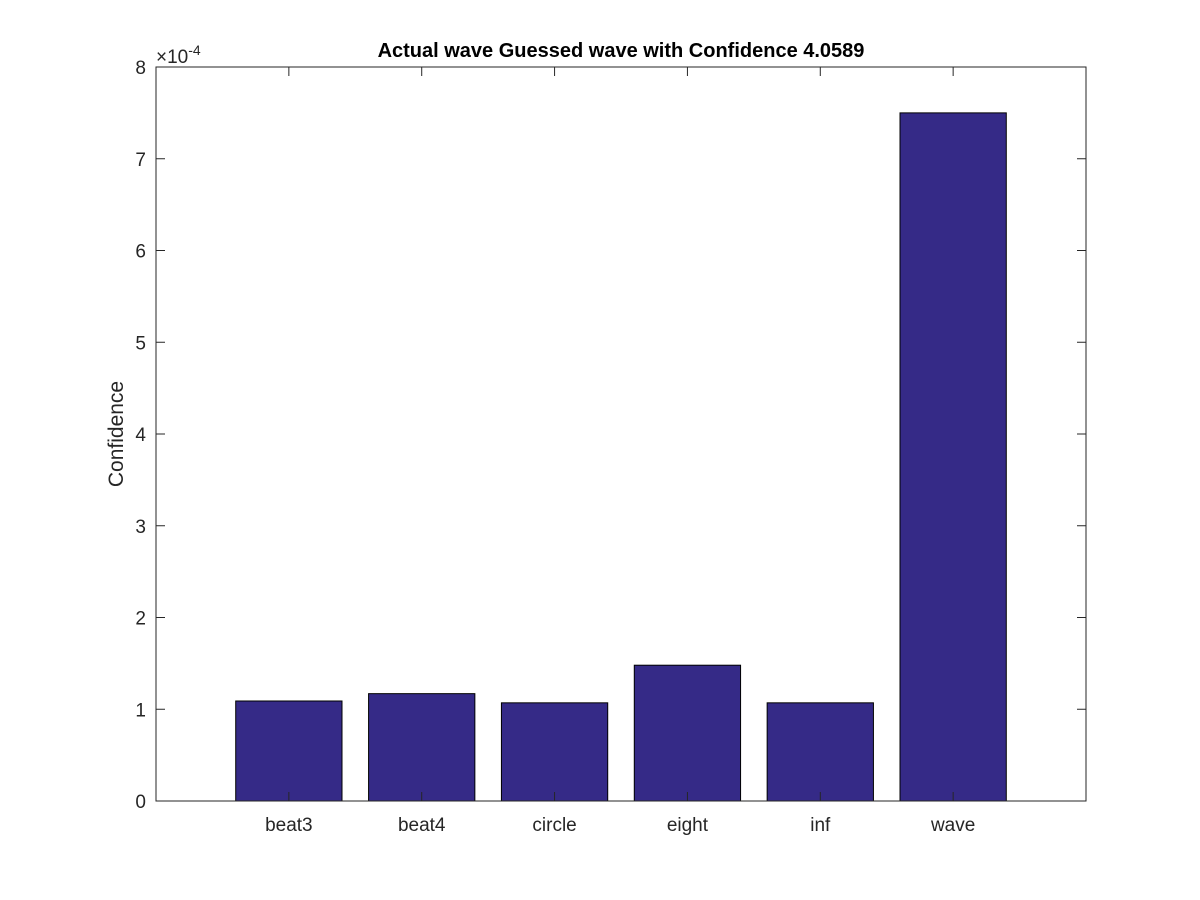 Image resolution: width=1200 pixels, height=900 pixels. I want to click on bar-beat3, so click(289, 751).